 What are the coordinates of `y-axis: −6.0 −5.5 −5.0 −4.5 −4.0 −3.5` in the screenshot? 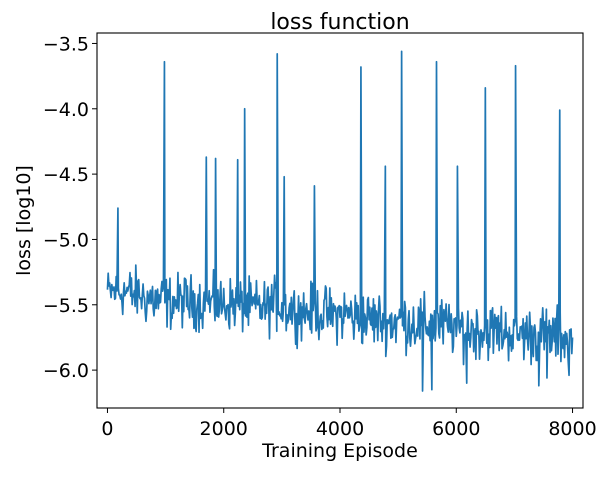 It's located at (70, 207).